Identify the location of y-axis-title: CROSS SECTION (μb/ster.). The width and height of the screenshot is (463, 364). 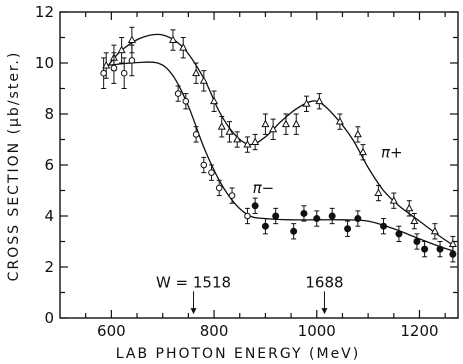
(14, 166).